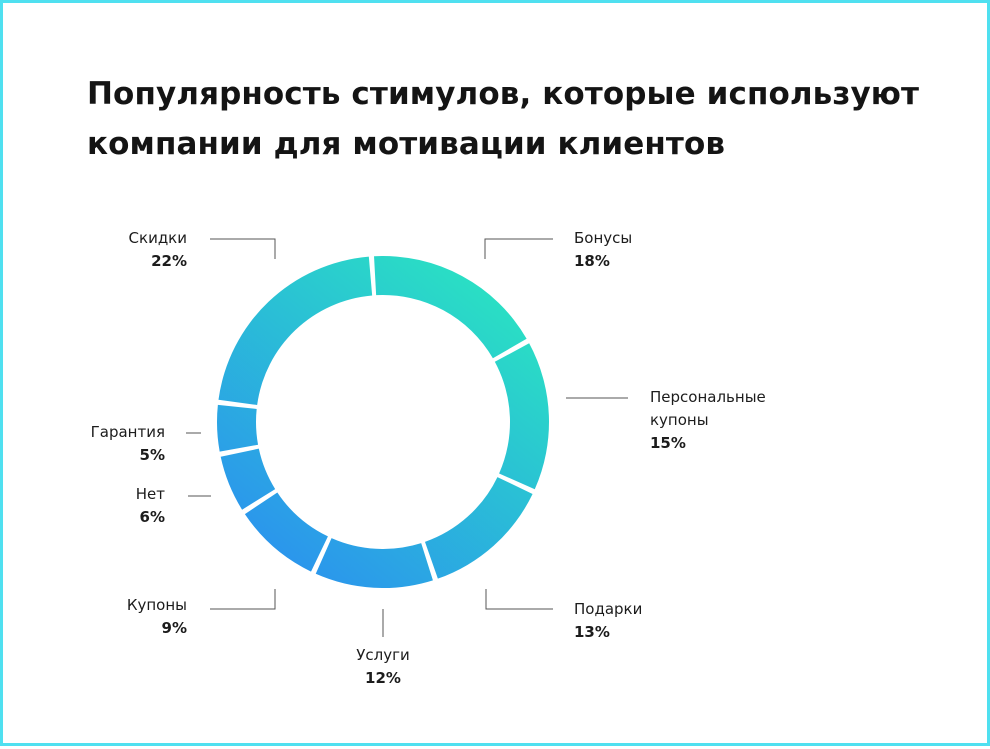 The width and height of the screenshot is (990, 749). I want to click on category-label: Подарки, so click(608, 609).